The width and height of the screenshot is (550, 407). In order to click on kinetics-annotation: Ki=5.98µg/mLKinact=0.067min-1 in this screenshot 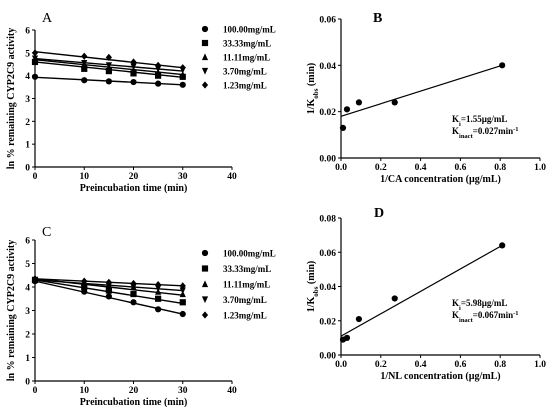, I will do `click(485, 311)`.